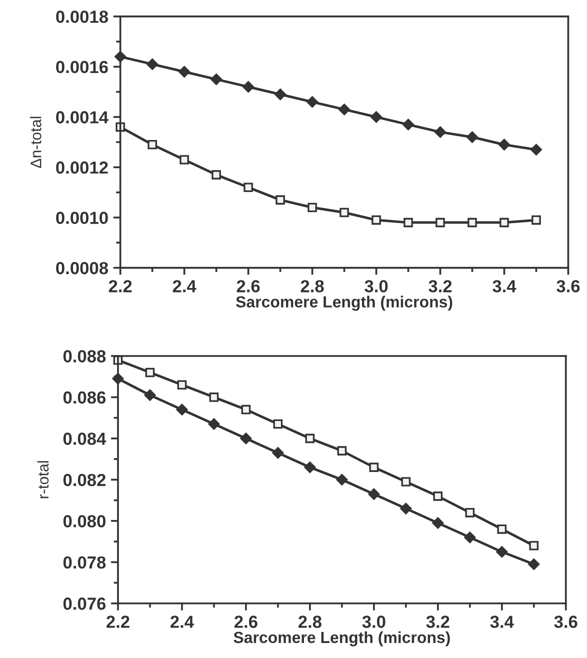 This screenshot has height=658, width=587. What do you see at coordinates (82, 16) in the screenshot?
I see `y-tick-label: 0.0018` at bounding box center [82, 16].